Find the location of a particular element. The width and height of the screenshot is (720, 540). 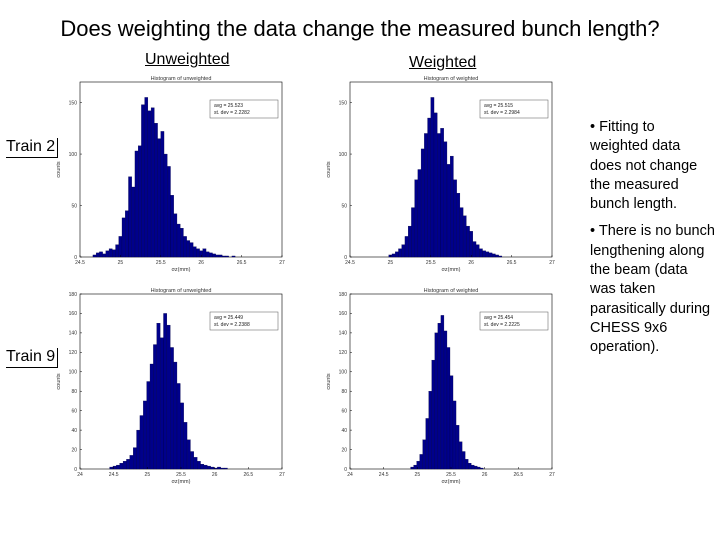

y-tick-label: 50 is located at coordinates (74, 206).